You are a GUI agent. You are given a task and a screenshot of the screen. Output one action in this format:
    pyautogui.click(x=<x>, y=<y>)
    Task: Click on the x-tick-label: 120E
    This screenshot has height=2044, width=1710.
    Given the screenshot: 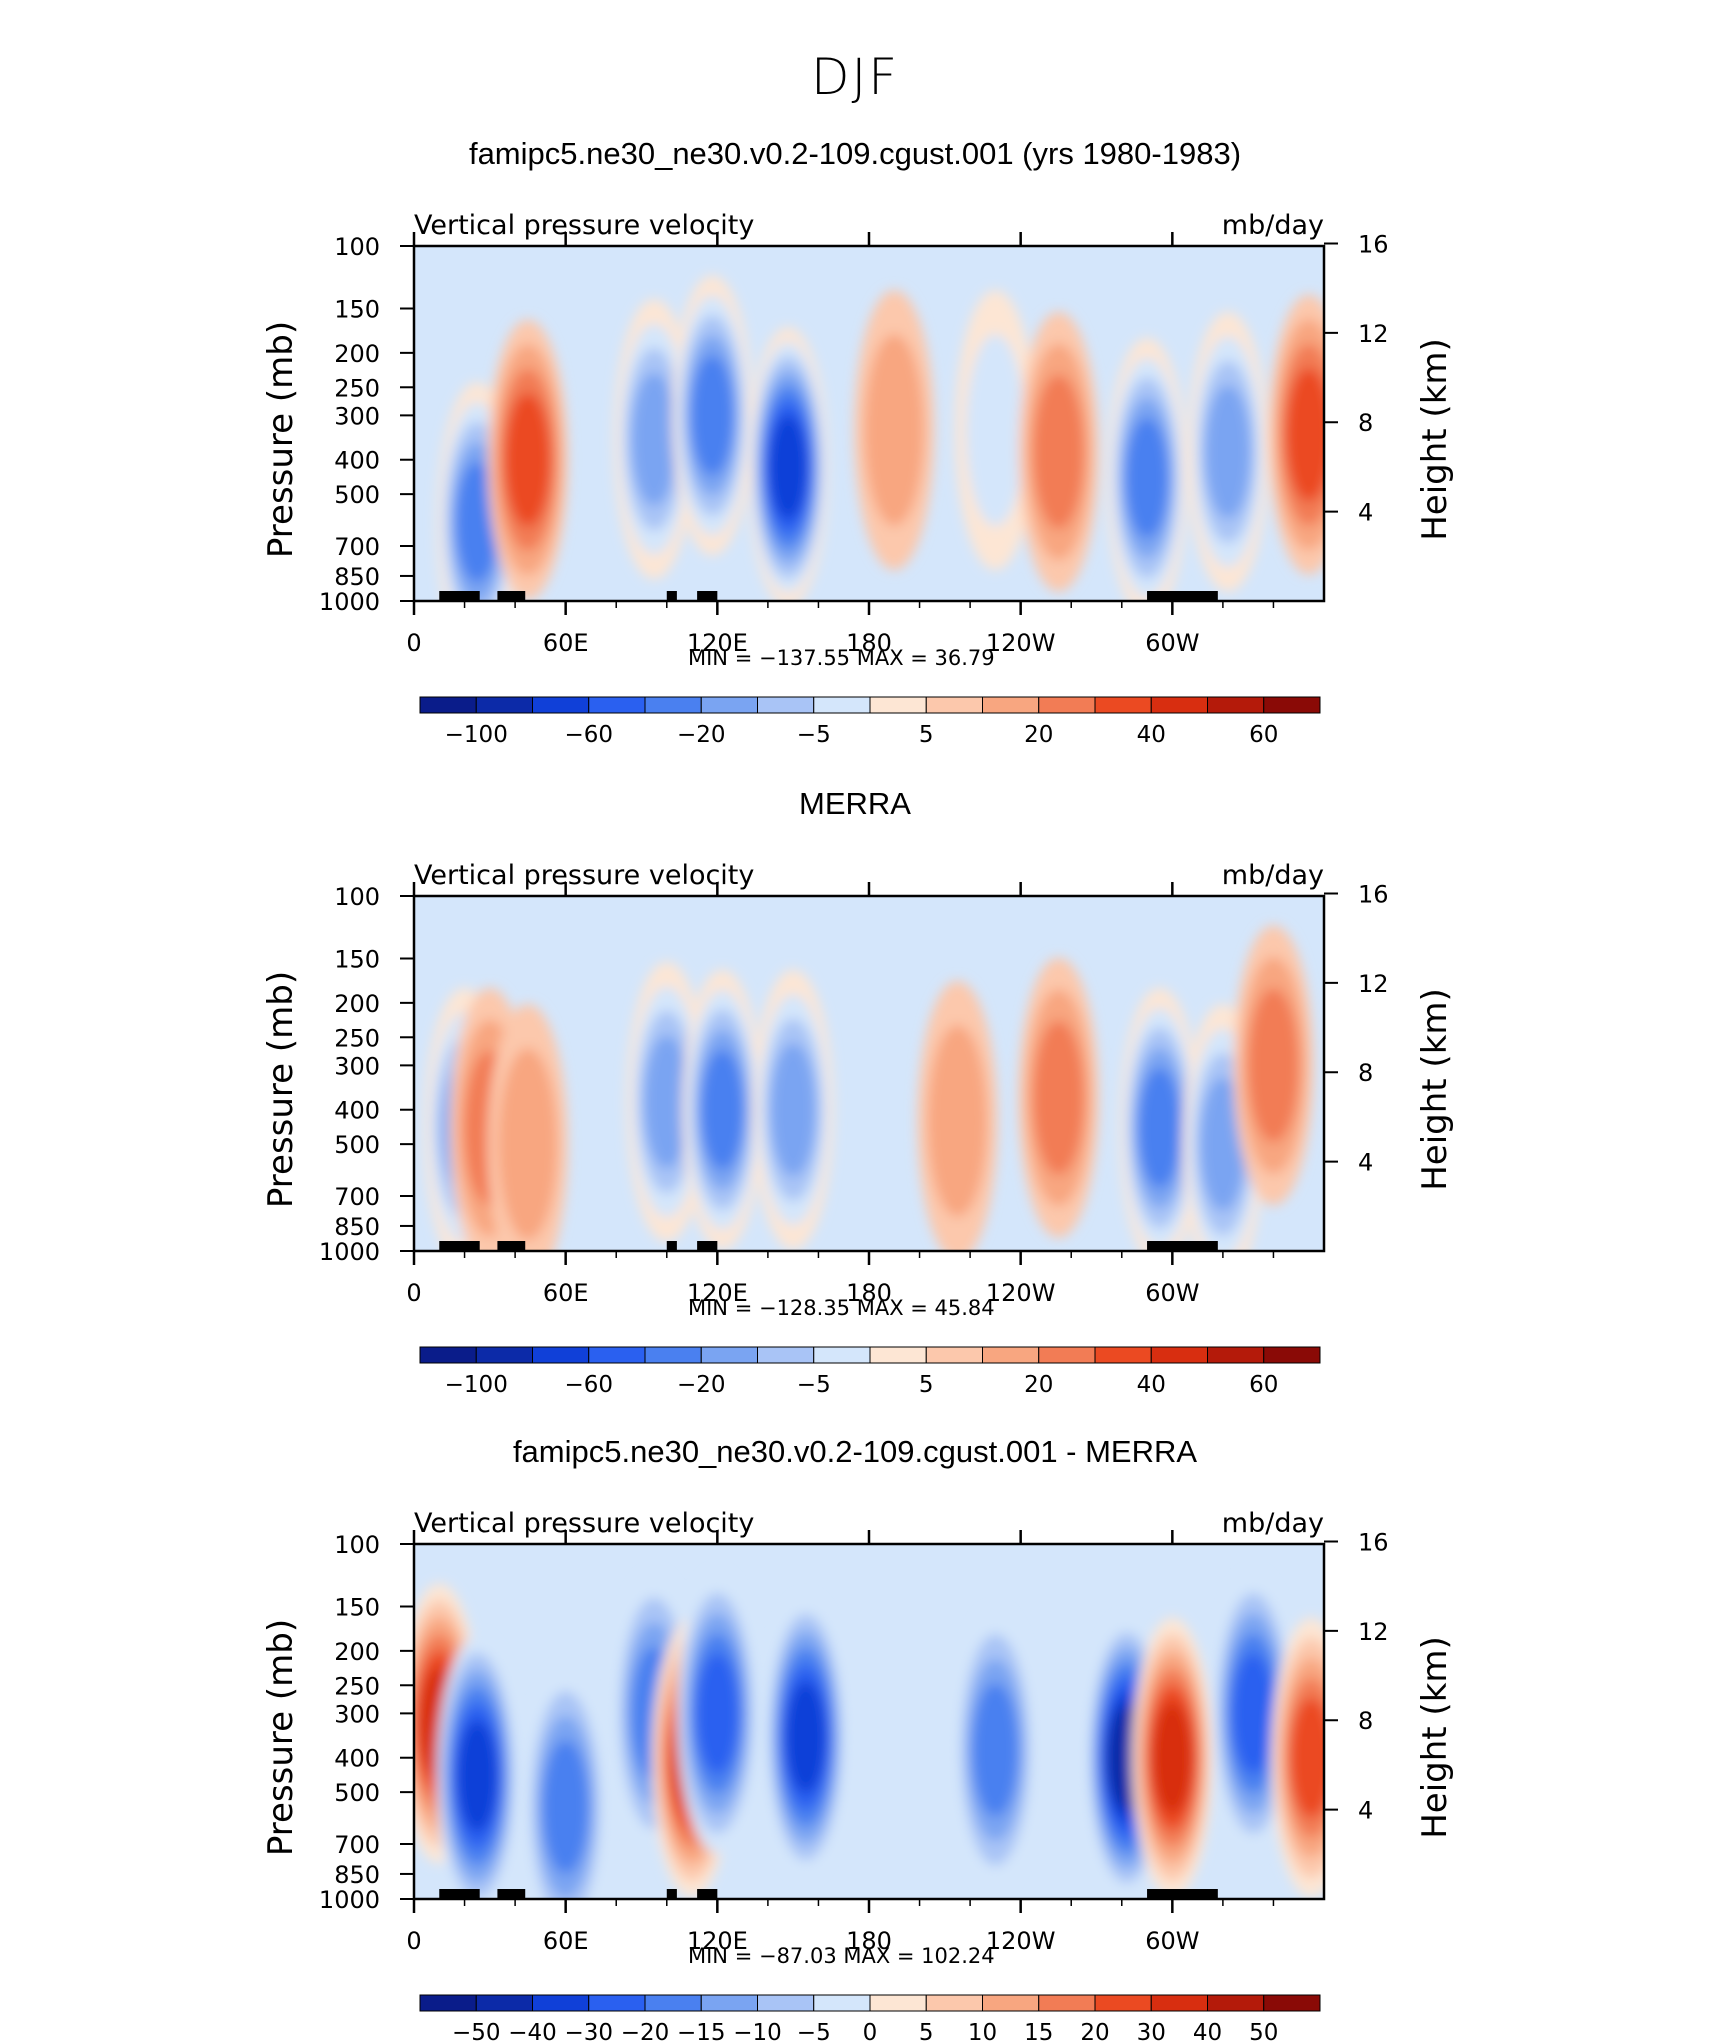 What is the action you would take?
    pyautogui.click(x=717, y=1941)
    